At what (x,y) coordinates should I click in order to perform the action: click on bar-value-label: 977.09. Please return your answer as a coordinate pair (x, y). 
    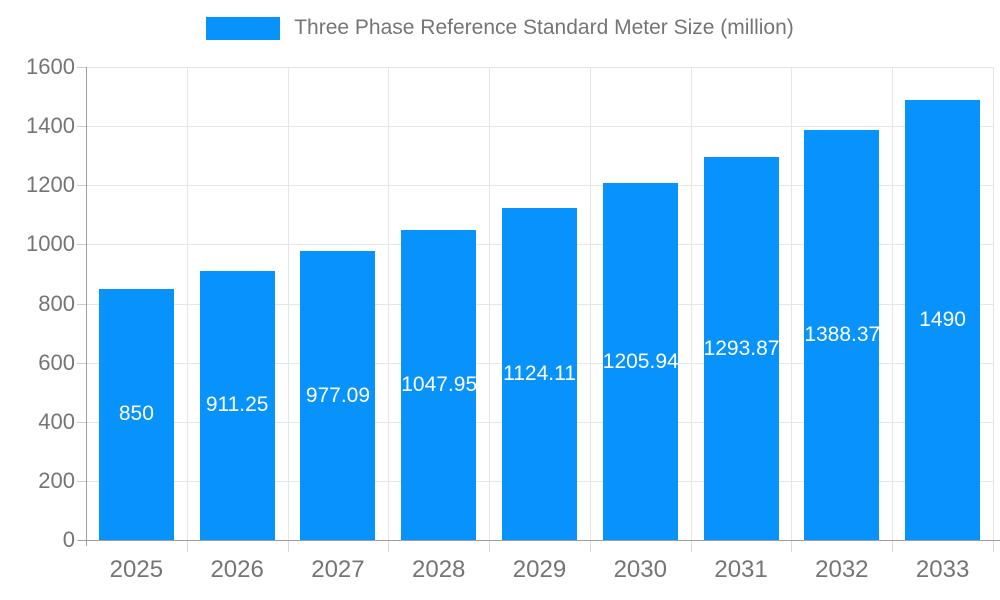
    Looking at the image, I should click on (338, 395).